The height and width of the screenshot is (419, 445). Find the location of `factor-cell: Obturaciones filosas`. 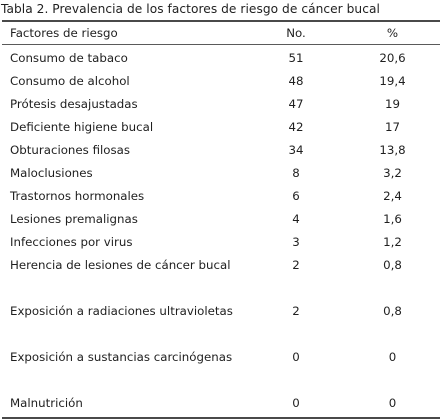

factor-cell: Obturaciones filosas is located at coordinates (70, 150).